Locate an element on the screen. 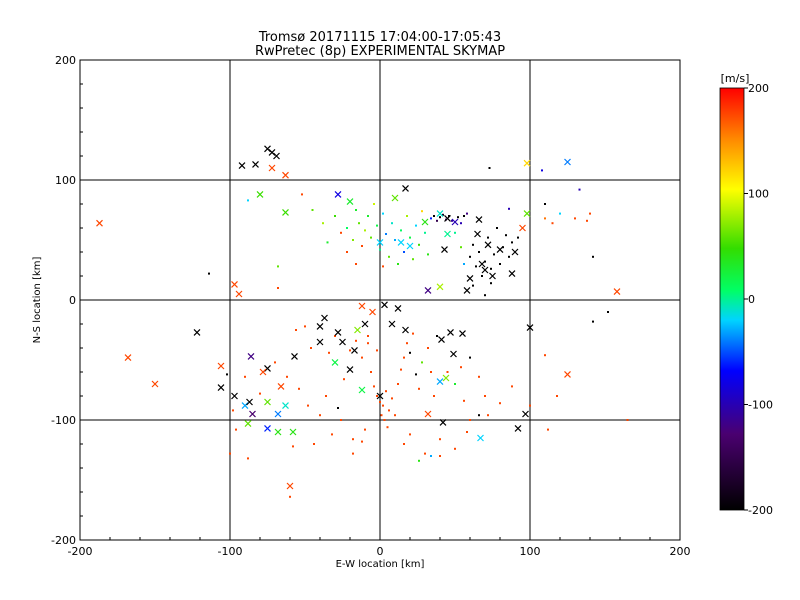 Image resolution: width=800 pixels, height=600 pixels. colorbar-tick-label: -200 is located at coordinates (760, 510).